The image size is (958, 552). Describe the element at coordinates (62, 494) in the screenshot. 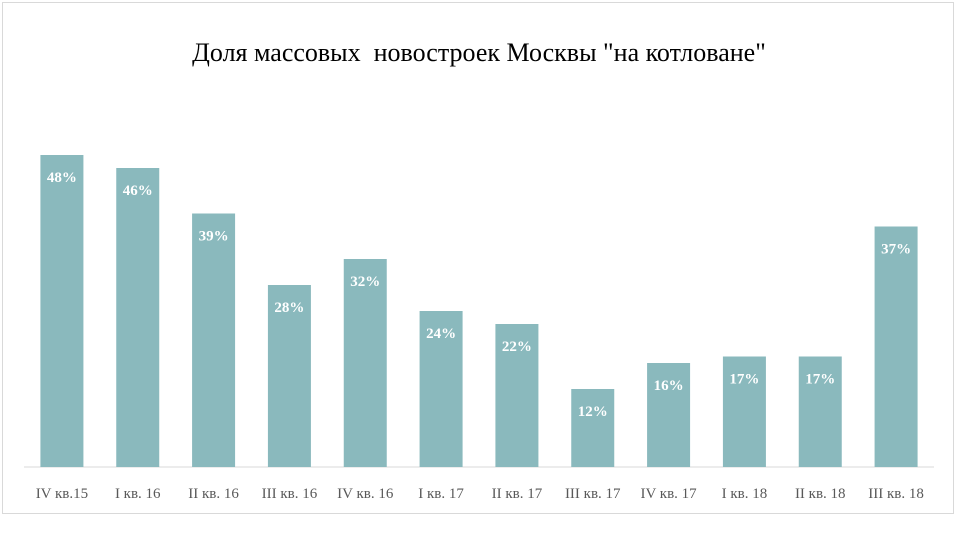

I see `x-tick-label: IV кв.15` at that location.